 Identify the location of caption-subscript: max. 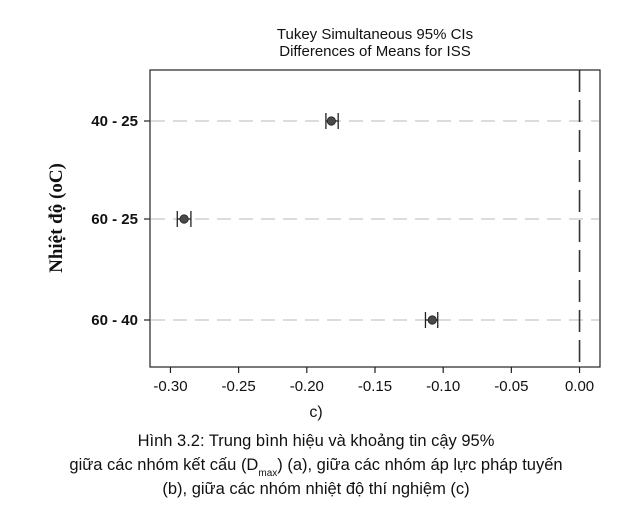
(268, 473).